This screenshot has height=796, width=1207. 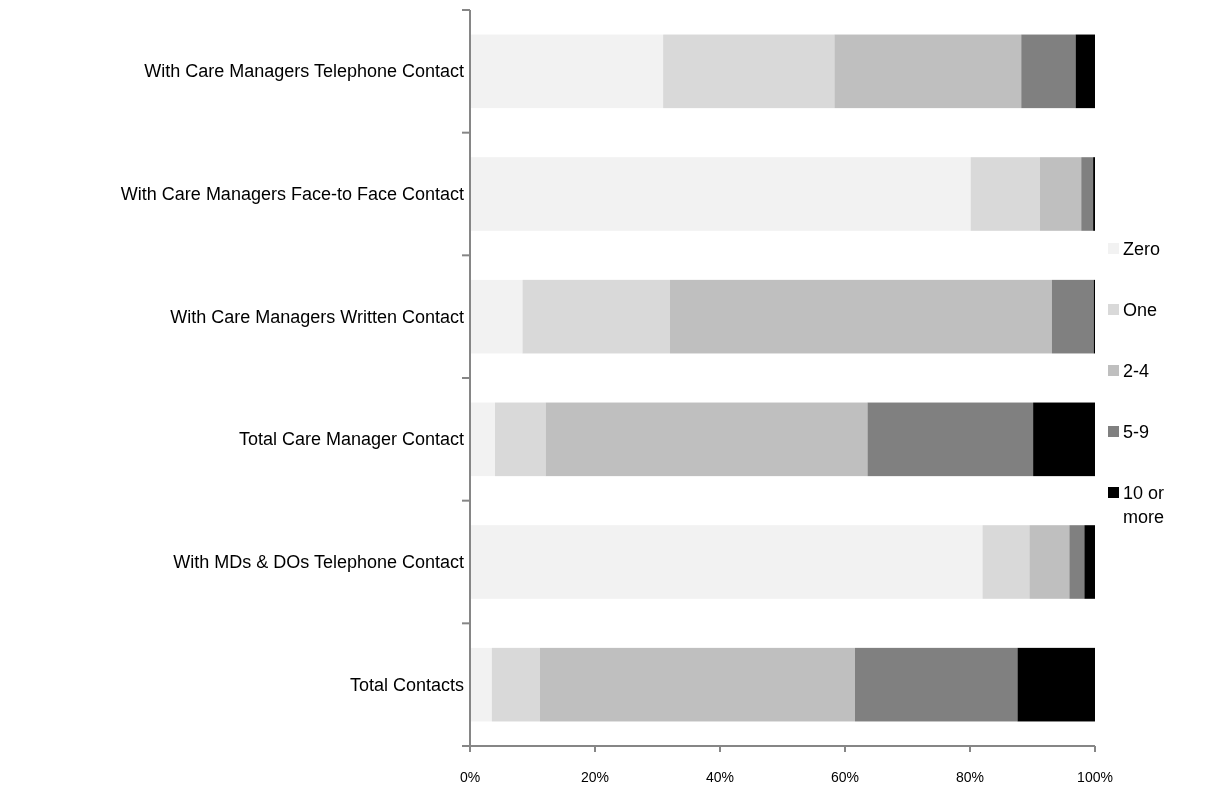 I want to click on y-tick-label: With Care Managers Written Contact, so click(x=317, y=316).